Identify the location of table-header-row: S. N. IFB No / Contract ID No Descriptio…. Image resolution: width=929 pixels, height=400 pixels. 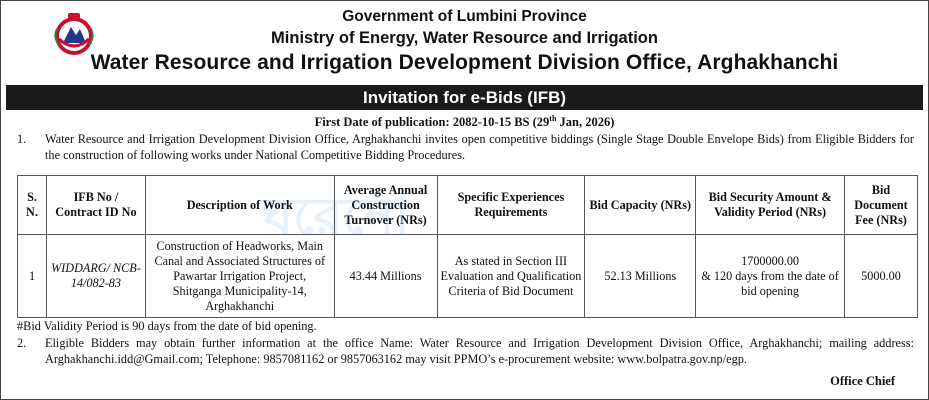
(468, 205).